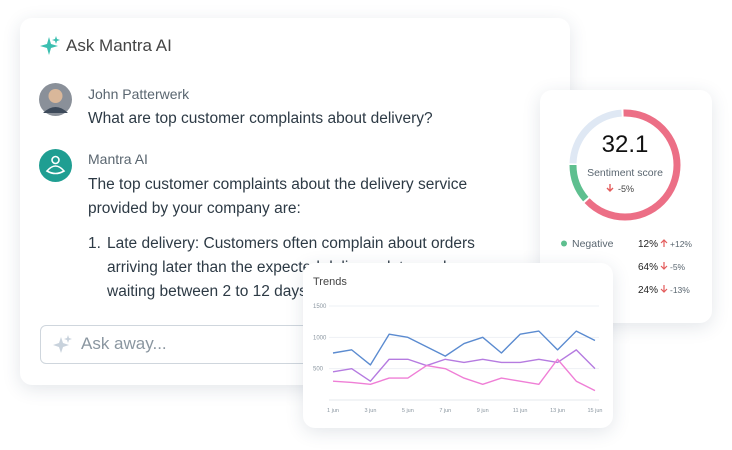 This screenshot has height=450, width=732. I want to click on input-icon, so click(62, 344).